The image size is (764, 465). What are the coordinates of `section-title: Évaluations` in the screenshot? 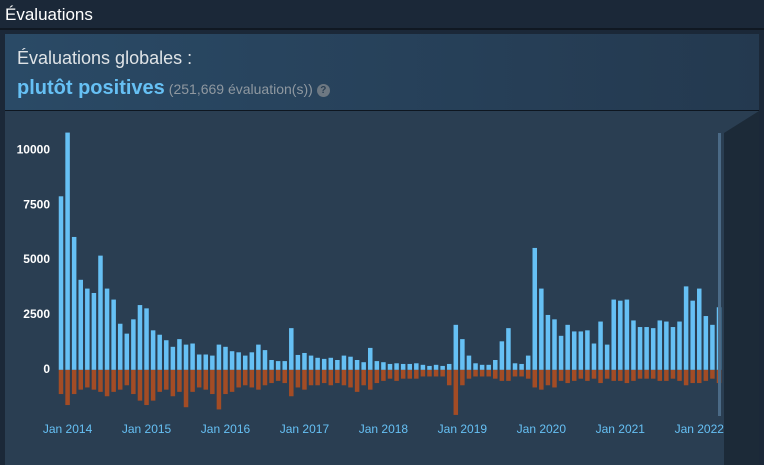 It's located at (382, 15).